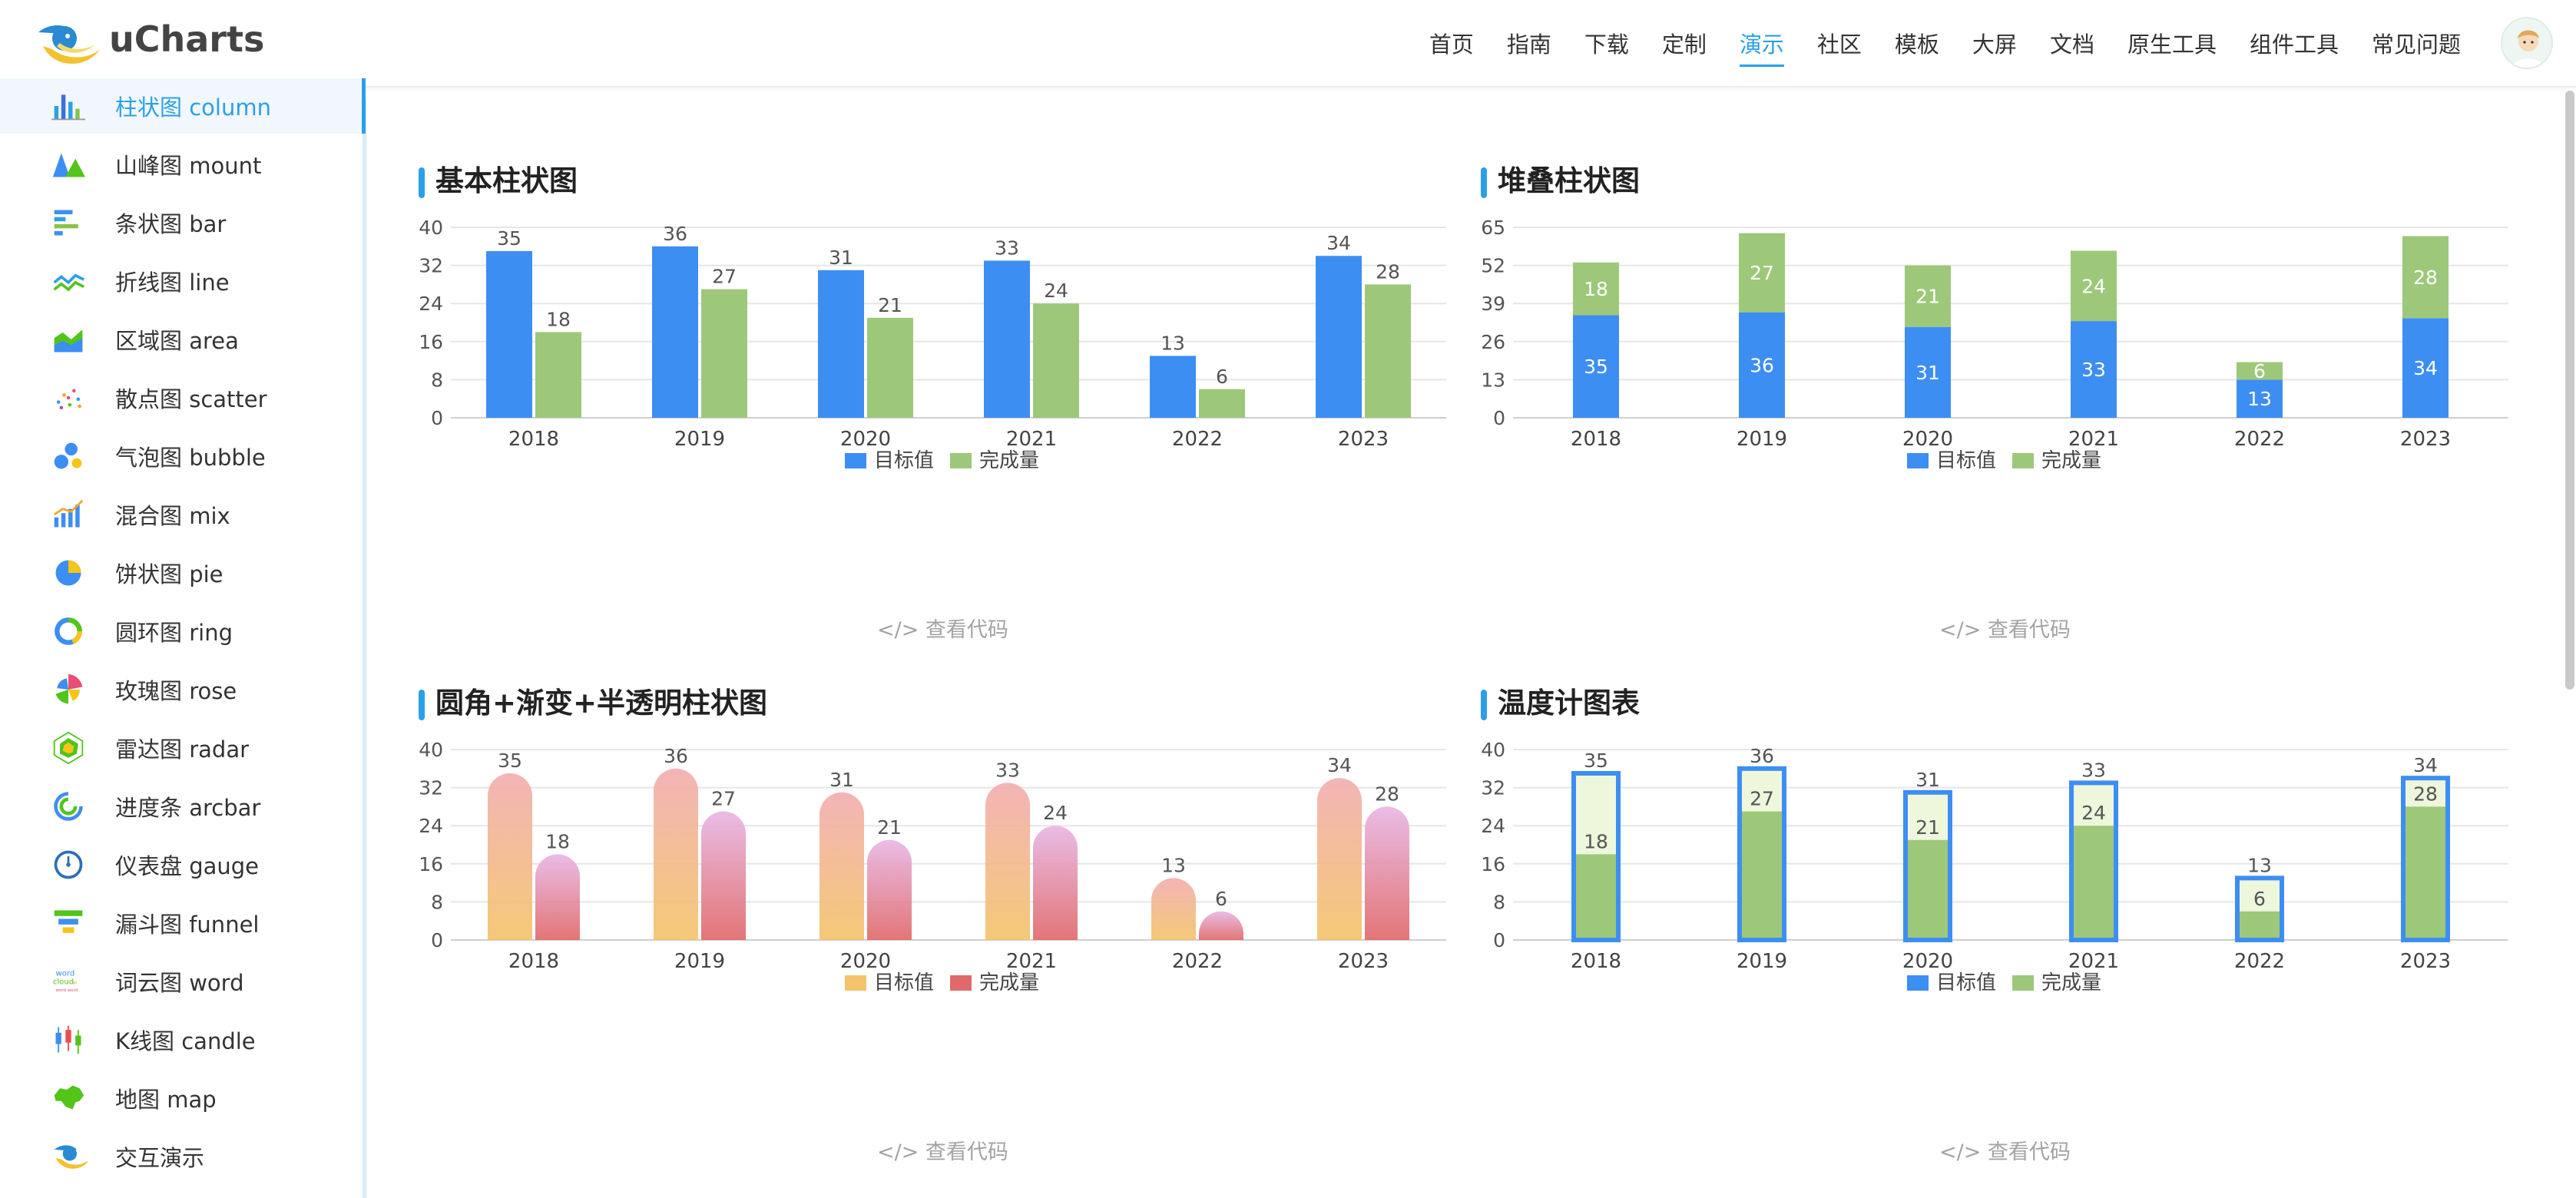 The image size is (2576, 1198). I want to click on nav-item-11: 常见问题, so click(2416, 44).